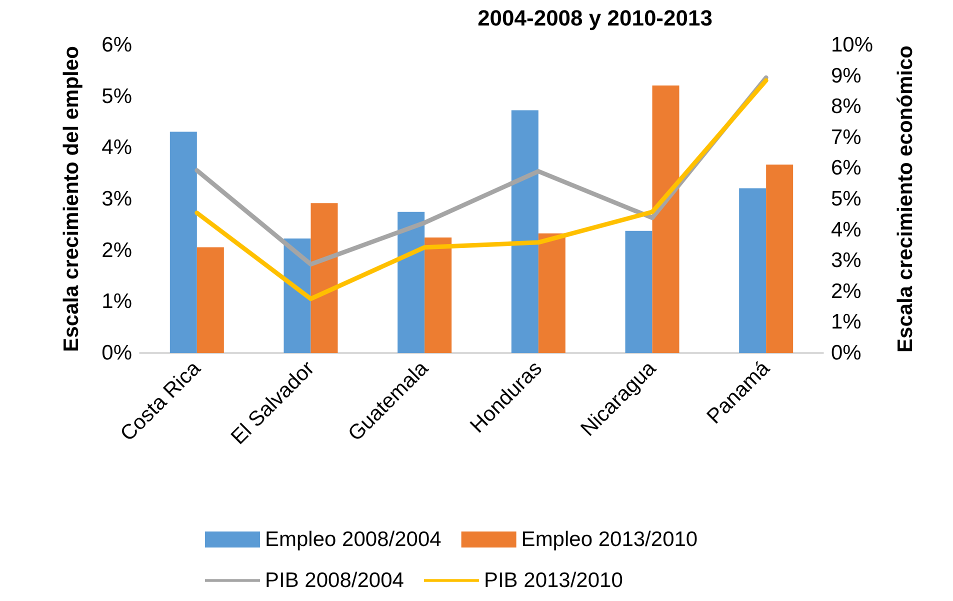 The image size is (953, 601). Describe the element at coordinates (353, 539) in the screenshot. I see `legend-label: Empleo 2008/2004` at that location.